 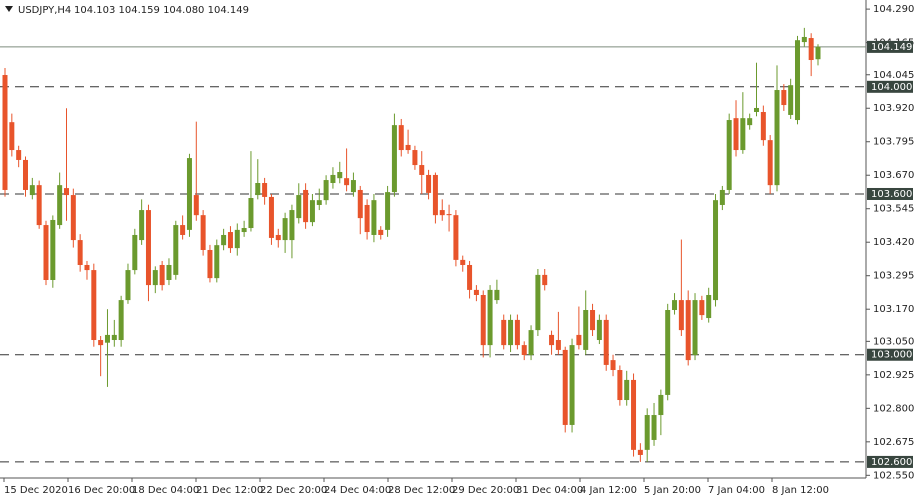 I want to click on x-tick-label: 29 Dec 20:00, so click(x=485, y=490).